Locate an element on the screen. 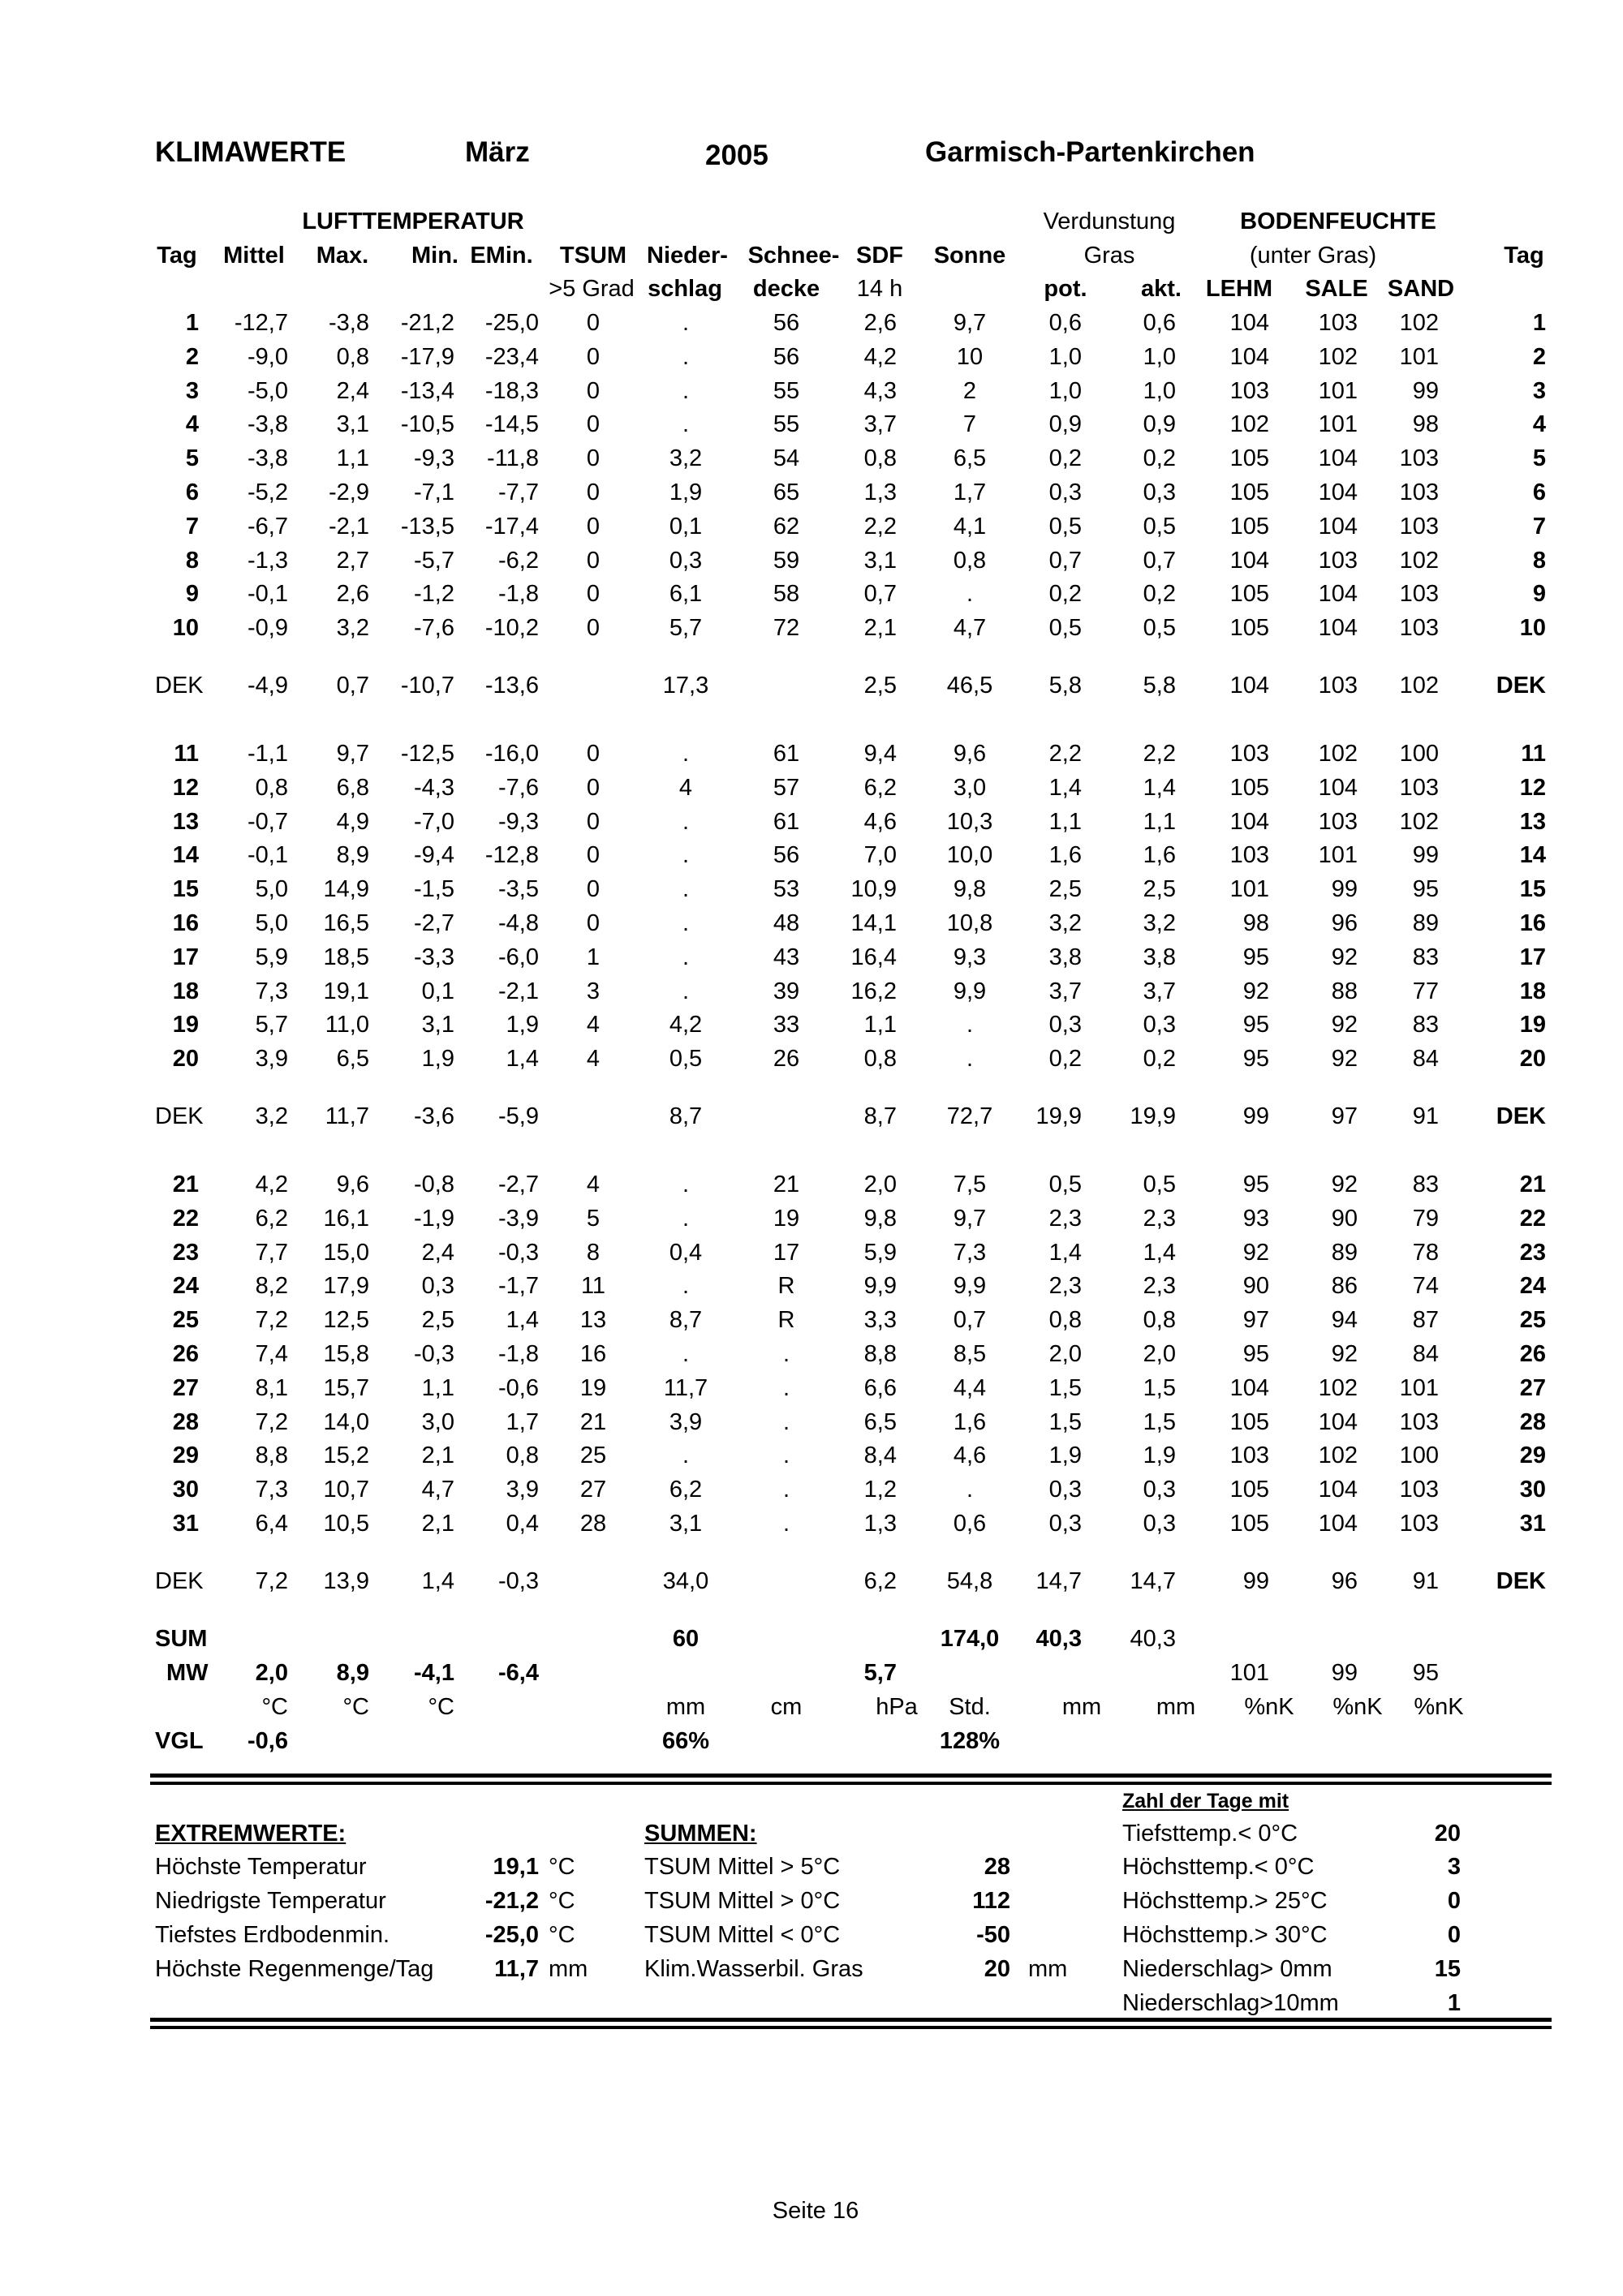  mw-cell-tag: MW is located at coordinates (187, 1673).